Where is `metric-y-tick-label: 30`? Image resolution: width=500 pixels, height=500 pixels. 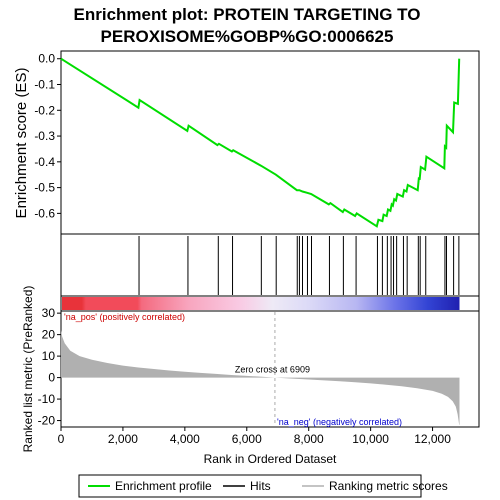
metric-y-tick-label: 30 is located at coordinates (49, 313).